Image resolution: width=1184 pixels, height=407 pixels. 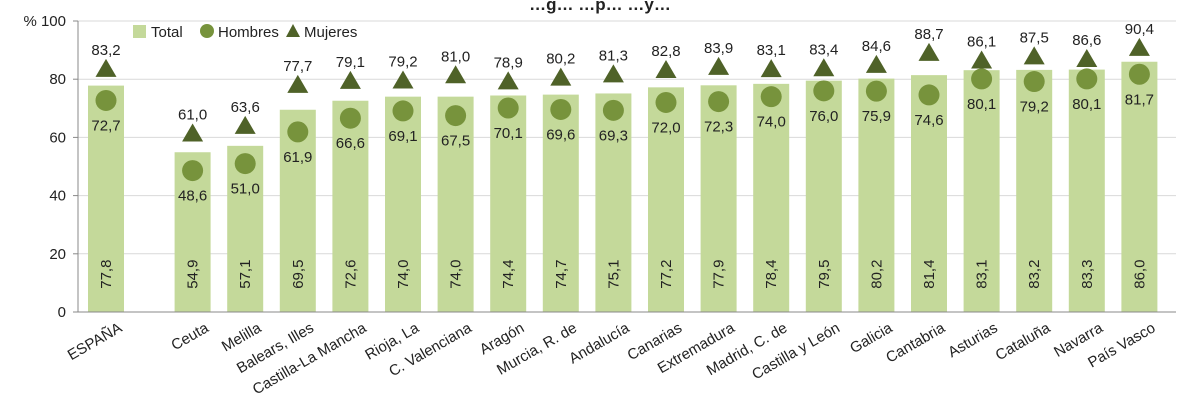 What do you see at coordinates (57, 254) in the screenshot?
I see `y-tick-label: 20` at bounding box center [57, 254].